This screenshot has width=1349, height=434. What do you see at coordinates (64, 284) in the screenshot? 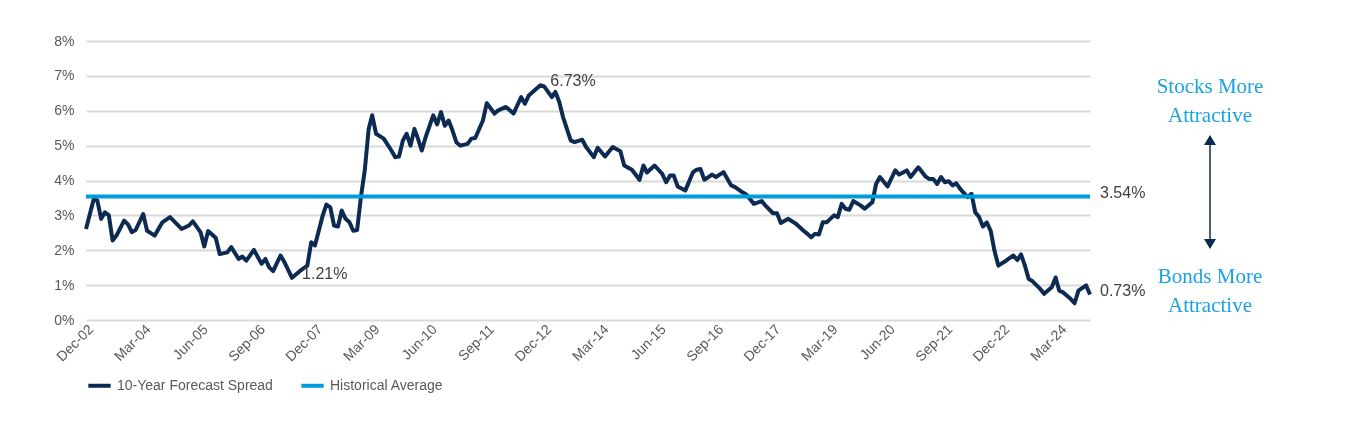
I see `y-tick-label: 1%` at bounding box center [64, 284].